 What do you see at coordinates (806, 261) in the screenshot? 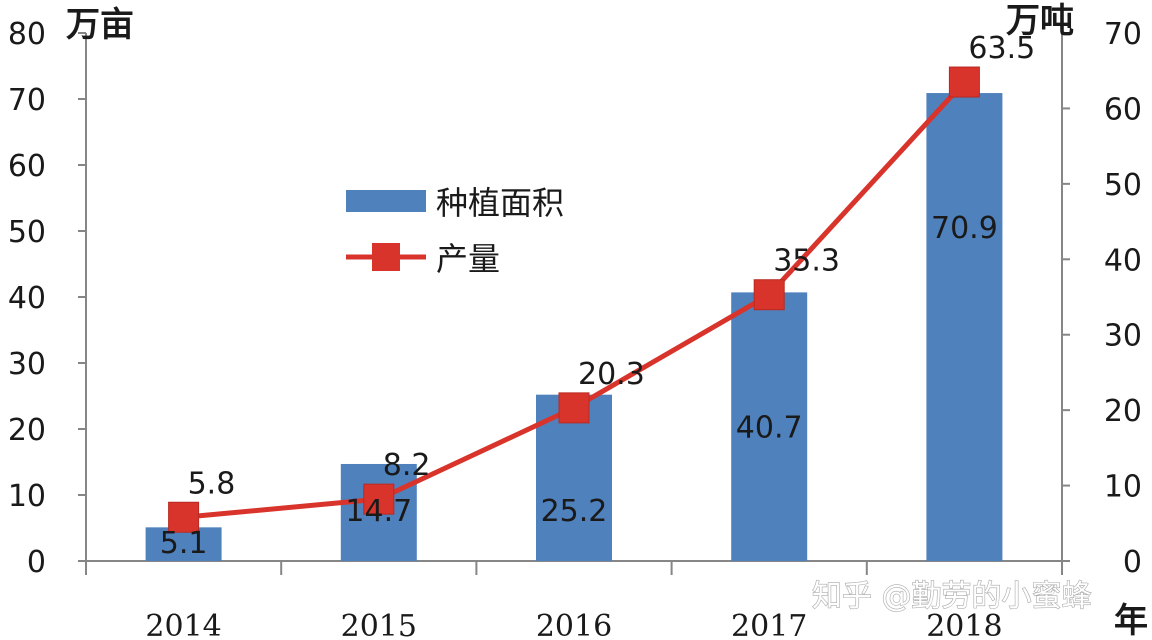
I see `line-value-label: 35.3` at bounding box center [806, 261].